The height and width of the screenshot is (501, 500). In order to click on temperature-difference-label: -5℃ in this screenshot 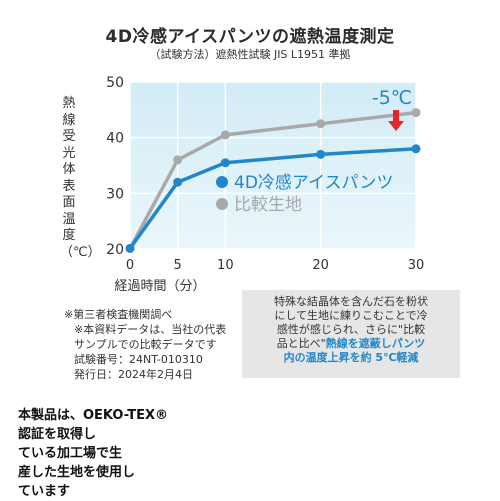, I will do `click(392, 98)`.